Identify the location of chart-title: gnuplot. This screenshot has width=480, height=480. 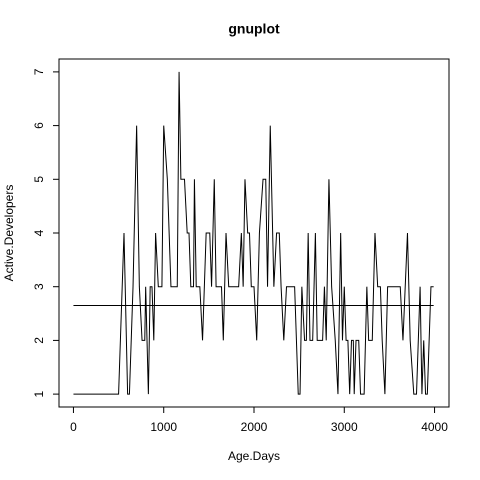
(254, 29).